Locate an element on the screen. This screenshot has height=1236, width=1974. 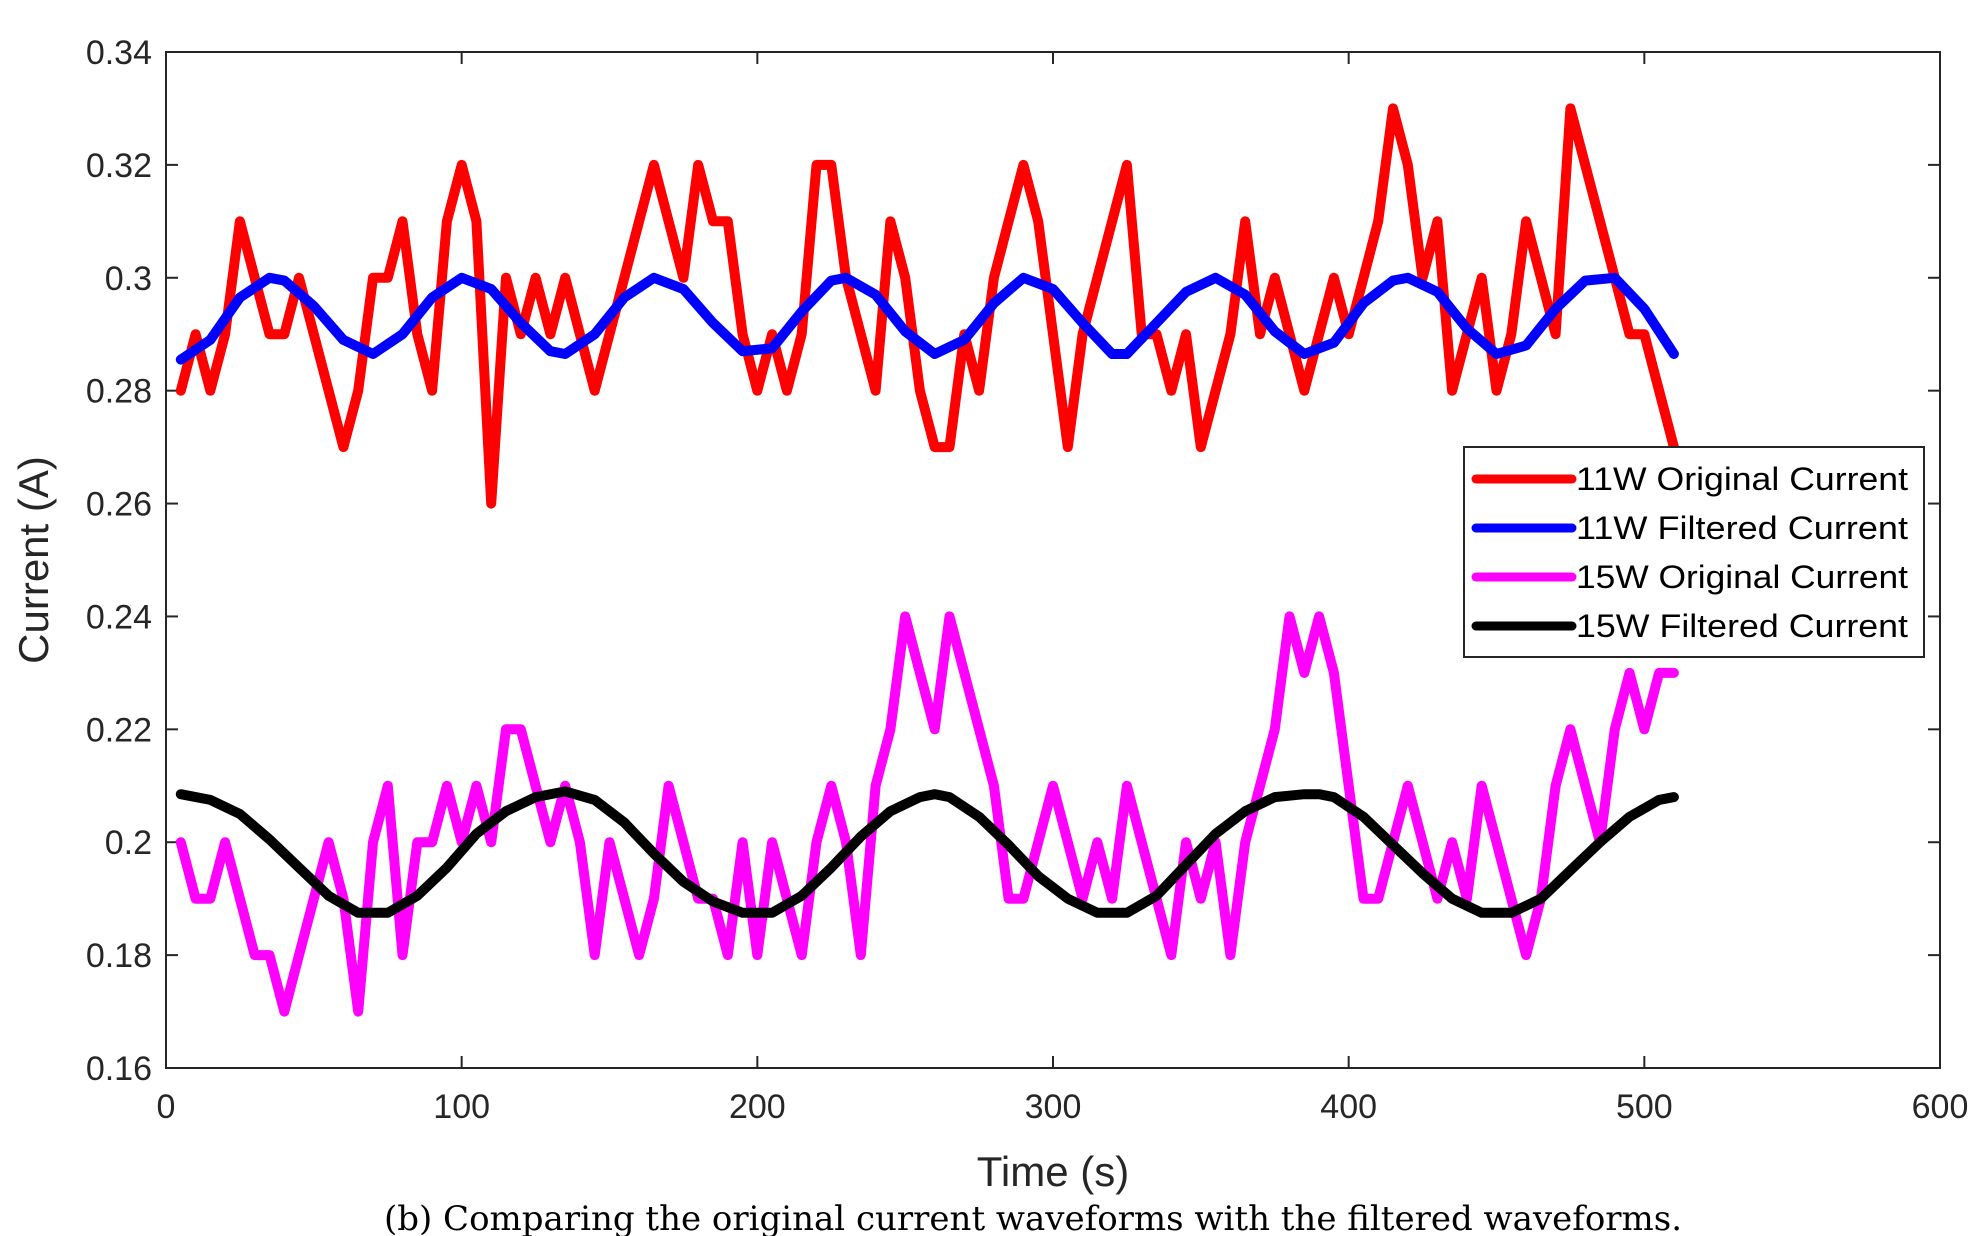
series-line-15w-filtered-current is located at coordinates (927, 852).